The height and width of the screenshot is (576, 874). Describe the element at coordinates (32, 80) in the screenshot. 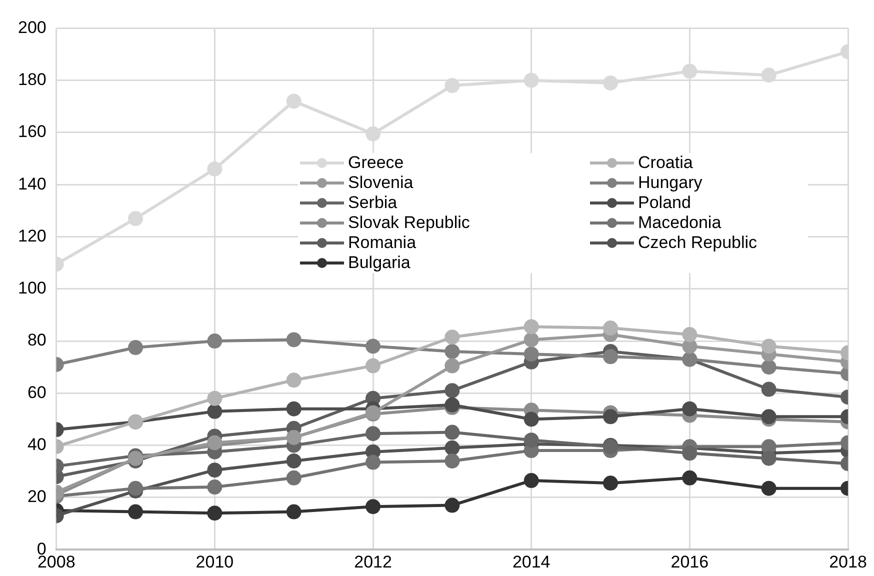

I see `y-tick-label: 180` at that location.